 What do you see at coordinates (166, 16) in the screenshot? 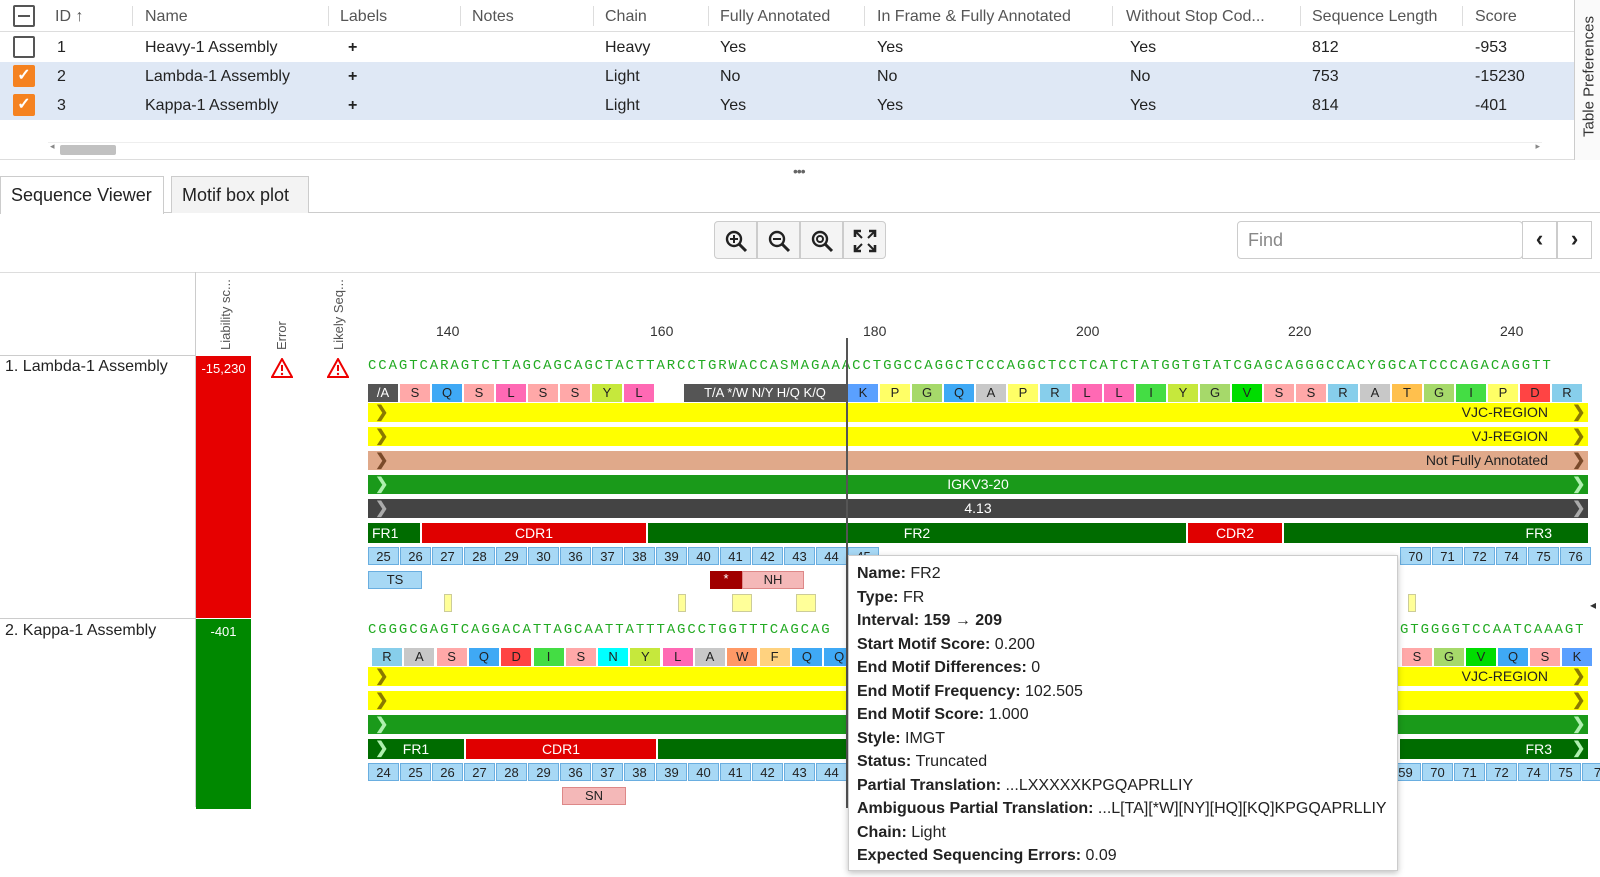
I see `col-name: Name` at bounding box center [166, 16].